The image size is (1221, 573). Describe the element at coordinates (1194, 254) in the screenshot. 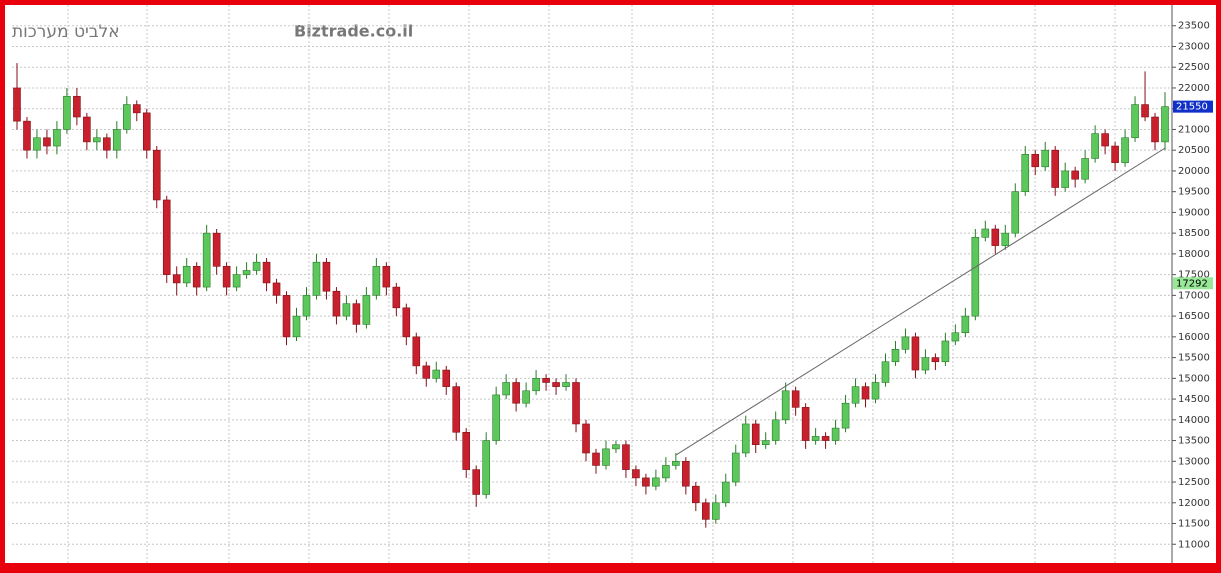

I see `y-tick-label: 18000` at that location.